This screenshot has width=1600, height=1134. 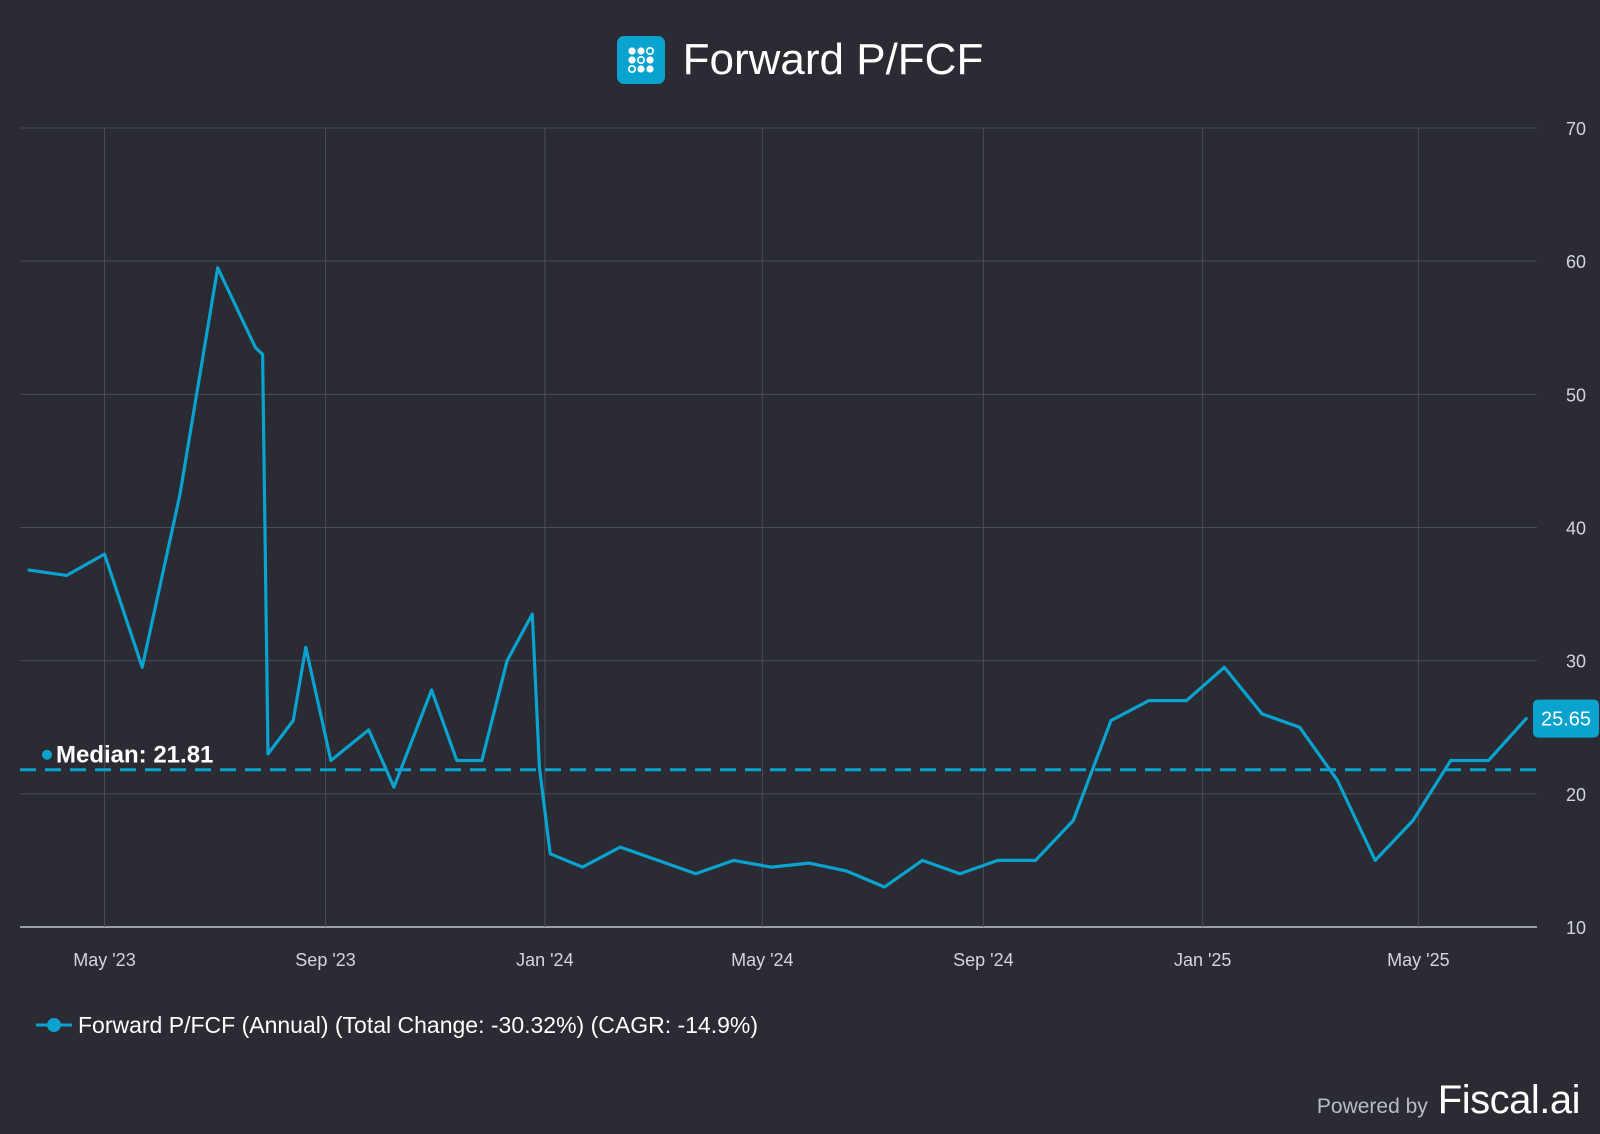 What do you see at coordinates (640, 60) in the screenshot?
I see `dot-grid-icon` at bounding box center [640, 60].